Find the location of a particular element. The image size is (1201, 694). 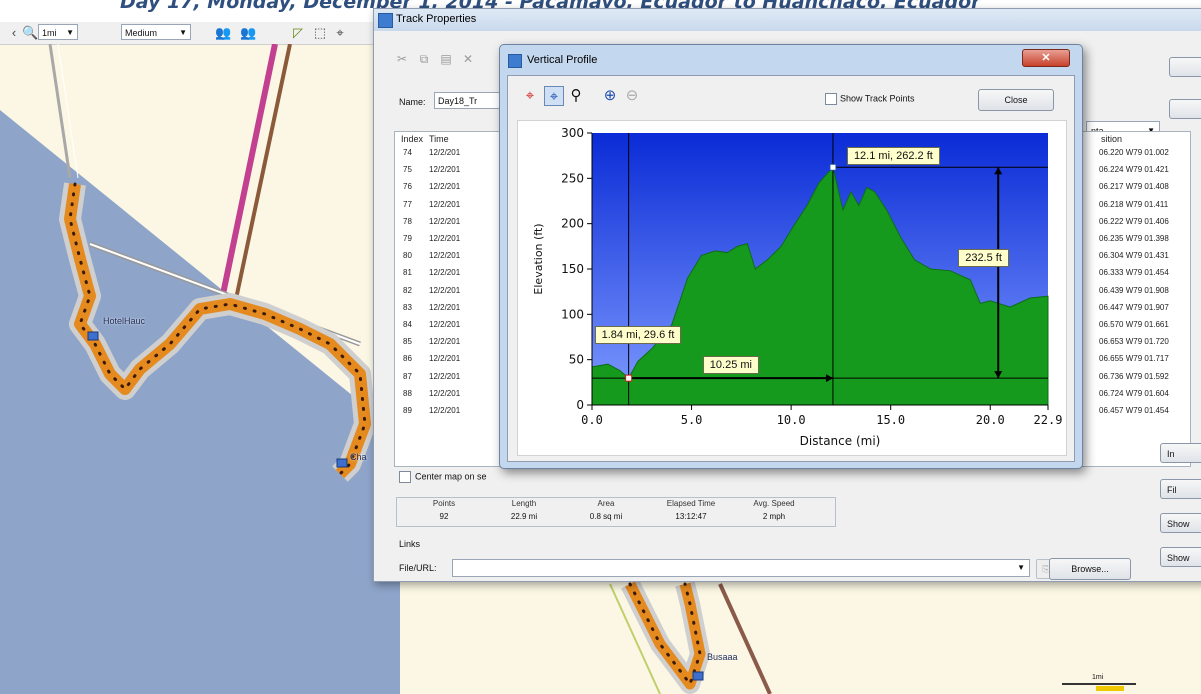

table-row: 82 12/2/201 06.439 W79 01.908 is located at coordinates (792, 292).